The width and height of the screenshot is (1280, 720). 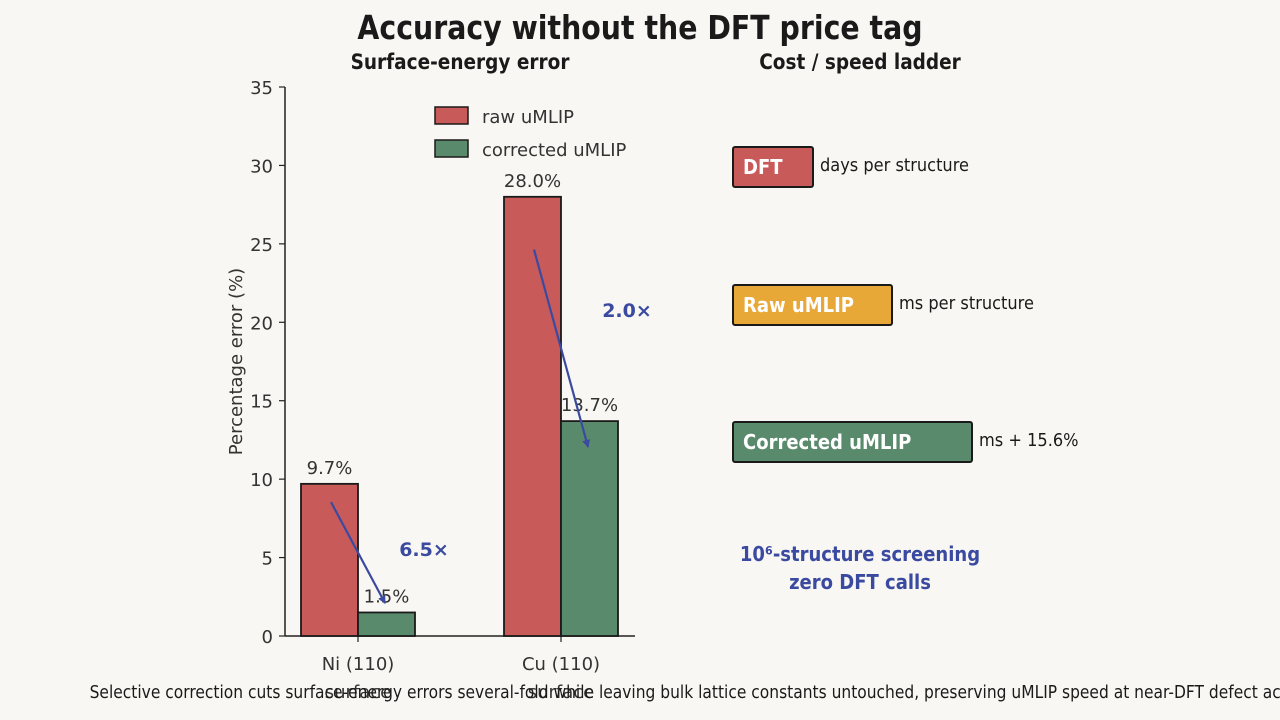 What do you see at coordinates (1029, 440) in the screenshot?
I see `ladder-desc: ms + 15.6%` at bounding box center [1029, 440].